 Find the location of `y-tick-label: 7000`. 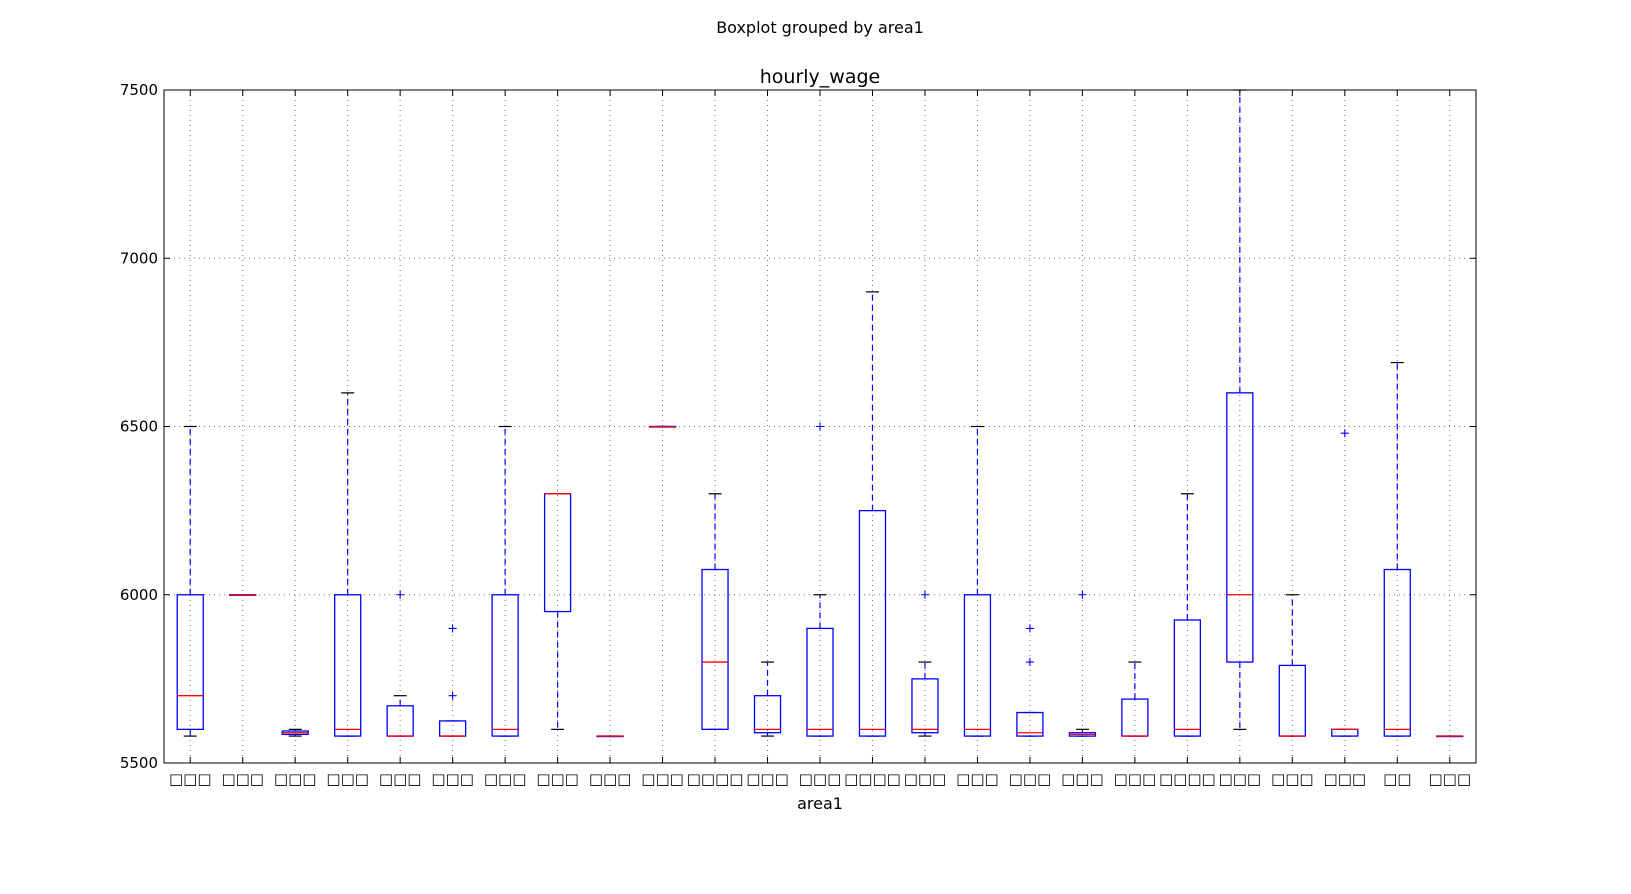

y-tick-label: 7000 is located at coordinates (139, 258).